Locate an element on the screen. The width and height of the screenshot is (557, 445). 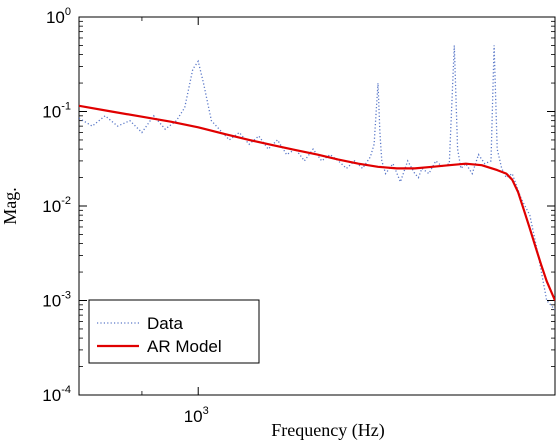
legend-box is located at coordinates (174, 331).